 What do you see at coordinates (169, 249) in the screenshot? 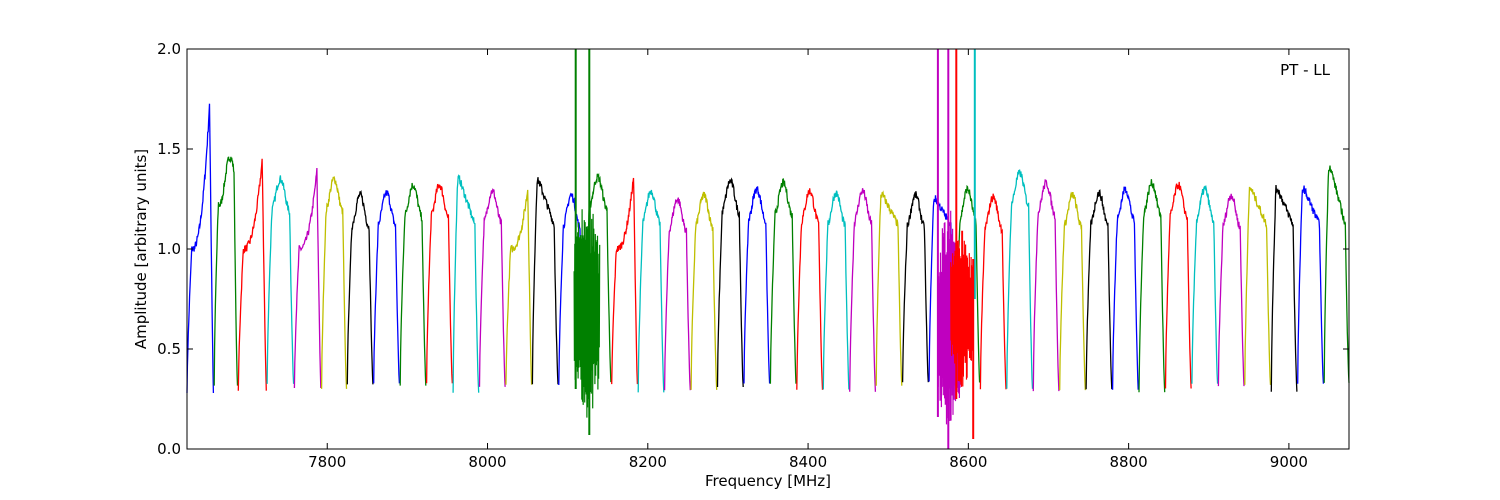
I see `y-tick-label: 1.0` at bounding box center [169, 249].